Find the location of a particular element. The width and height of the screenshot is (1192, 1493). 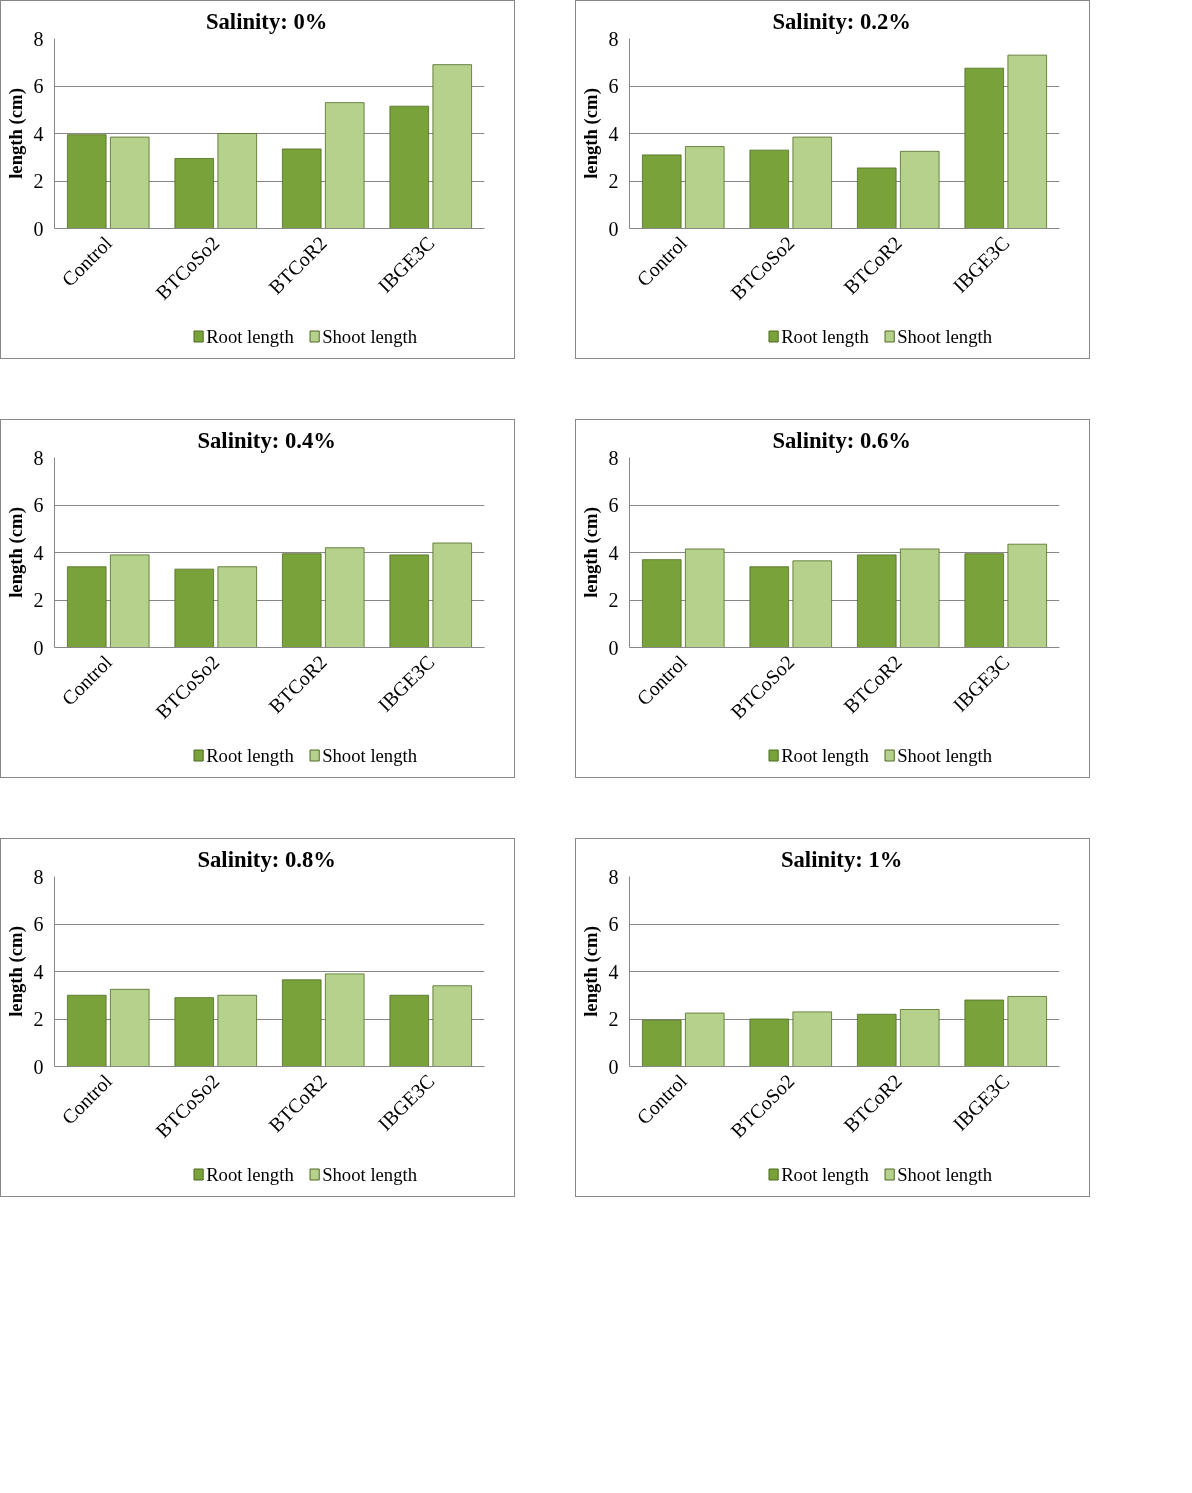

chart-title: Salinity: 0% is located at coordinates (266, 21).